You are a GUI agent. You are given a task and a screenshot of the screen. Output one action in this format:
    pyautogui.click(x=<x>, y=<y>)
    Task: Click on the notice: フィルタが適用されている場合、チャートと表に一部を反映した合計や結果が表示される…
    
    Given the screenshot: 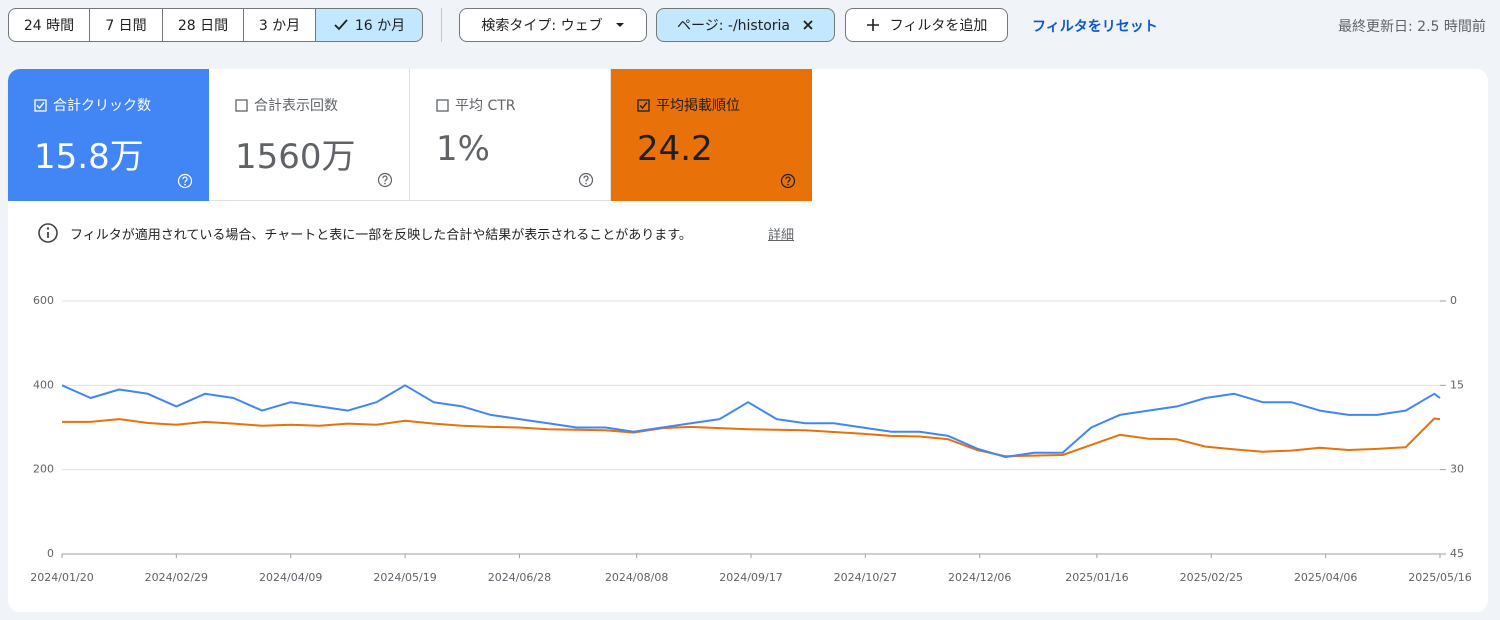 What is the action you would take?
    pyautogui.click(x=381, y=235)
    